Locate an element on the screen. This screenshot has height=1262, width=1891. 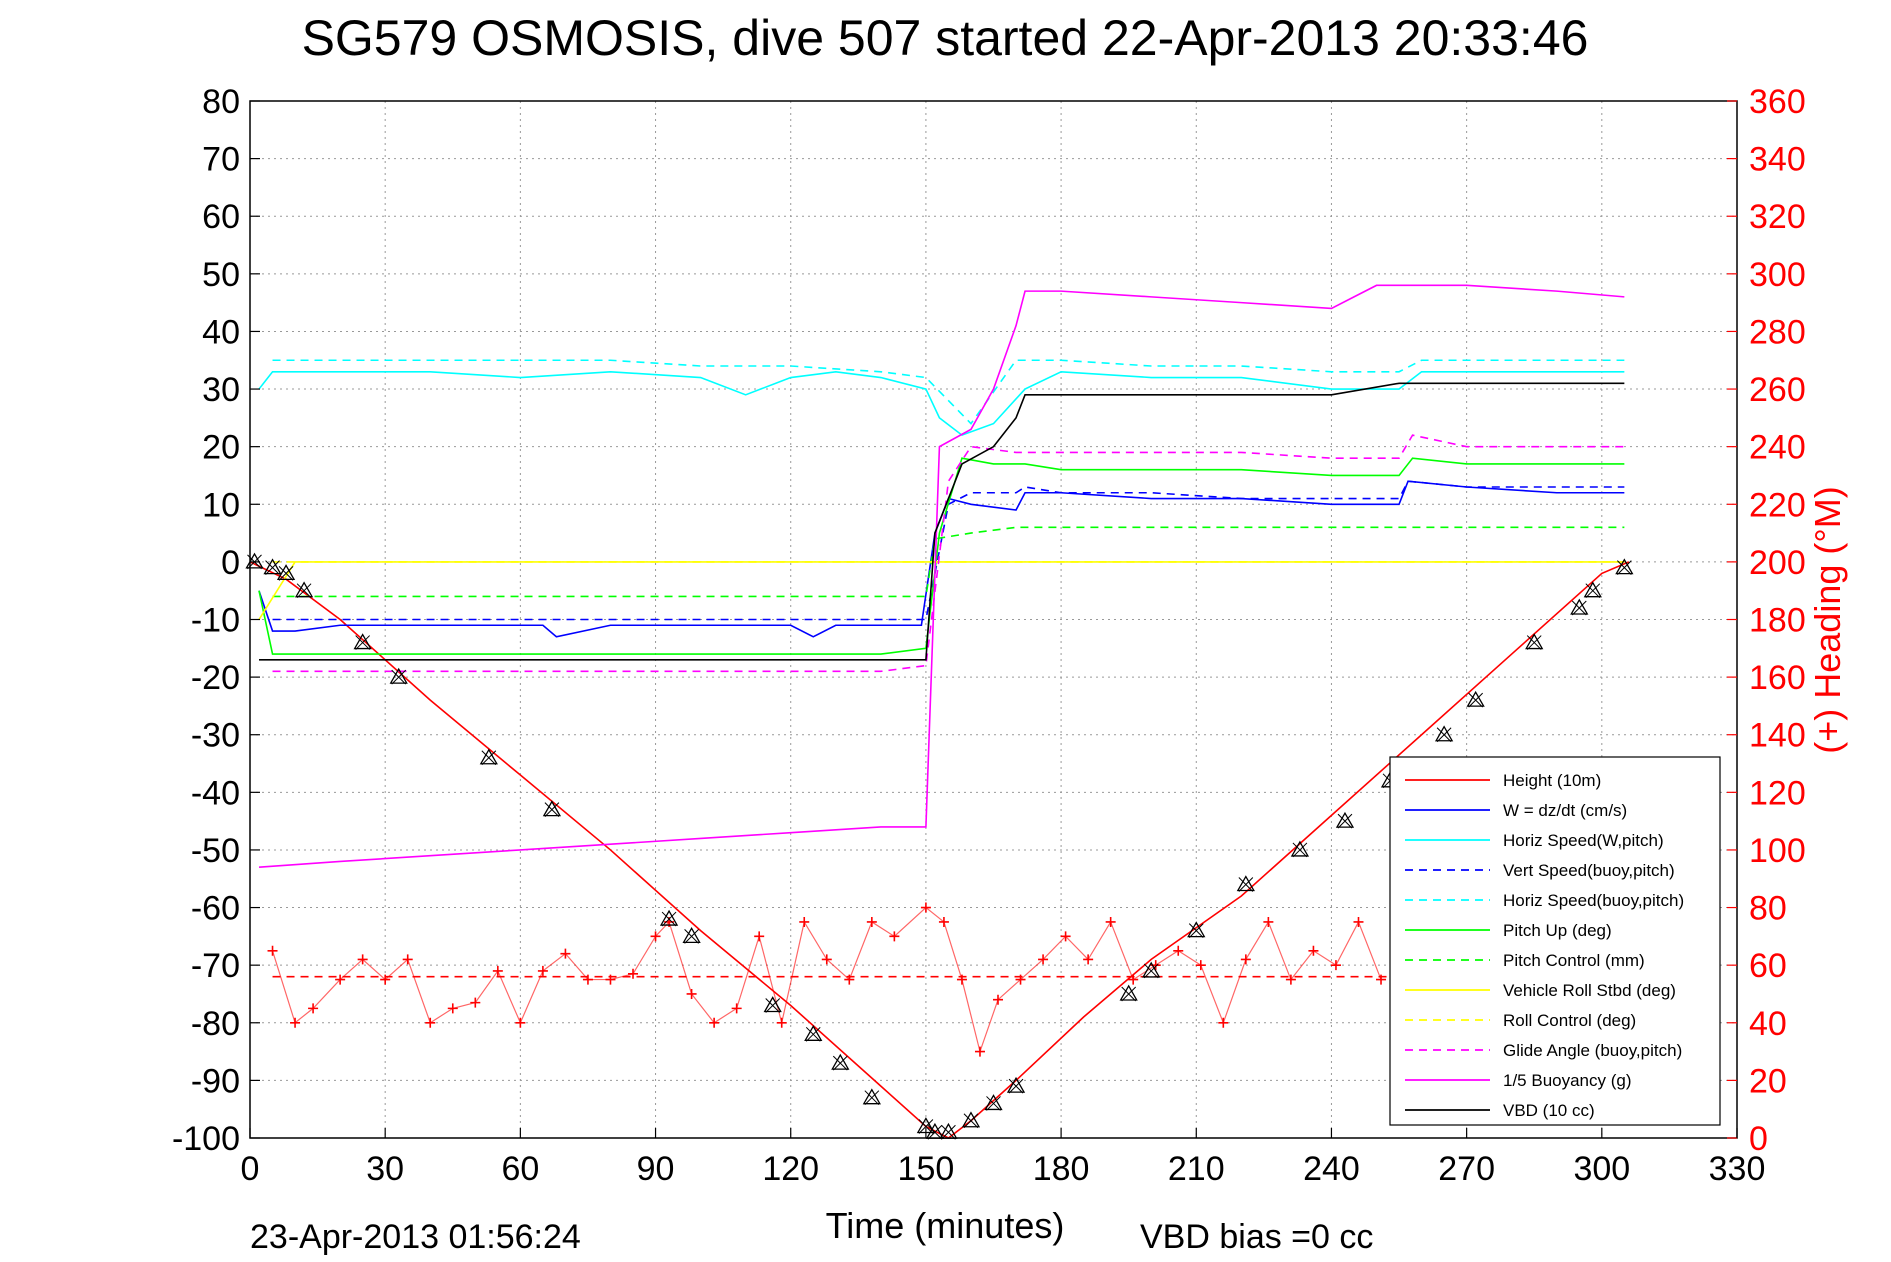
right-tick-label: 260 is located at coordinates (1777, 390).